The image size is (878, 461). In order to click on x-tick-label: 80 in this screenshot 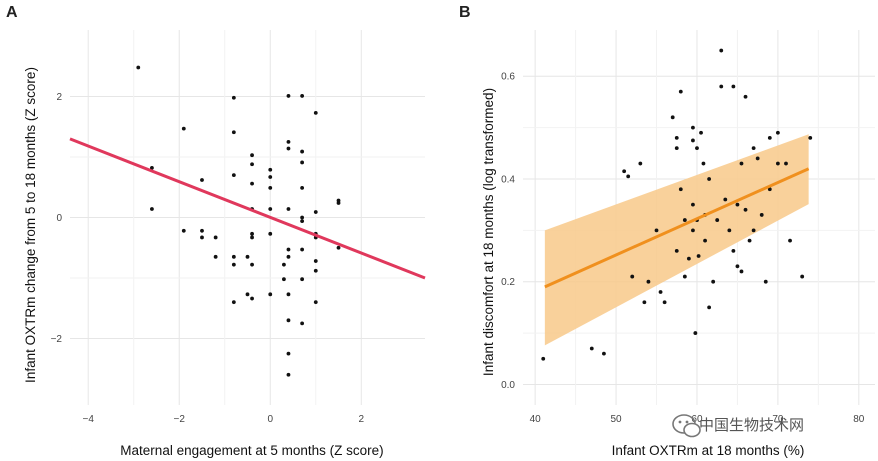, I will do `click(859, 419)`.